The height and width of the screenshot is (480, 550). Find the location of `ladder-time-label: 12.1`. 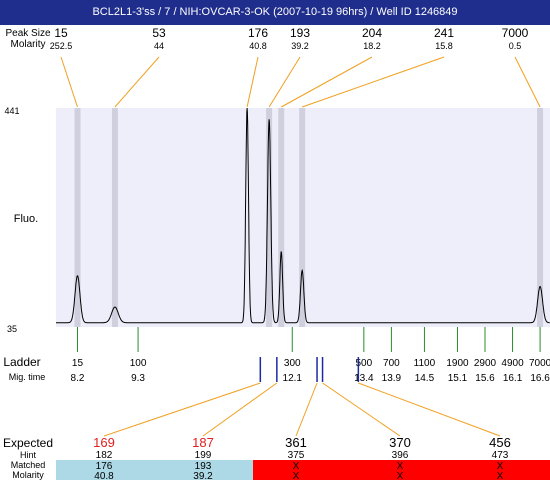

ladder-time-label: 12.1 is located at coordinates (293, 378).